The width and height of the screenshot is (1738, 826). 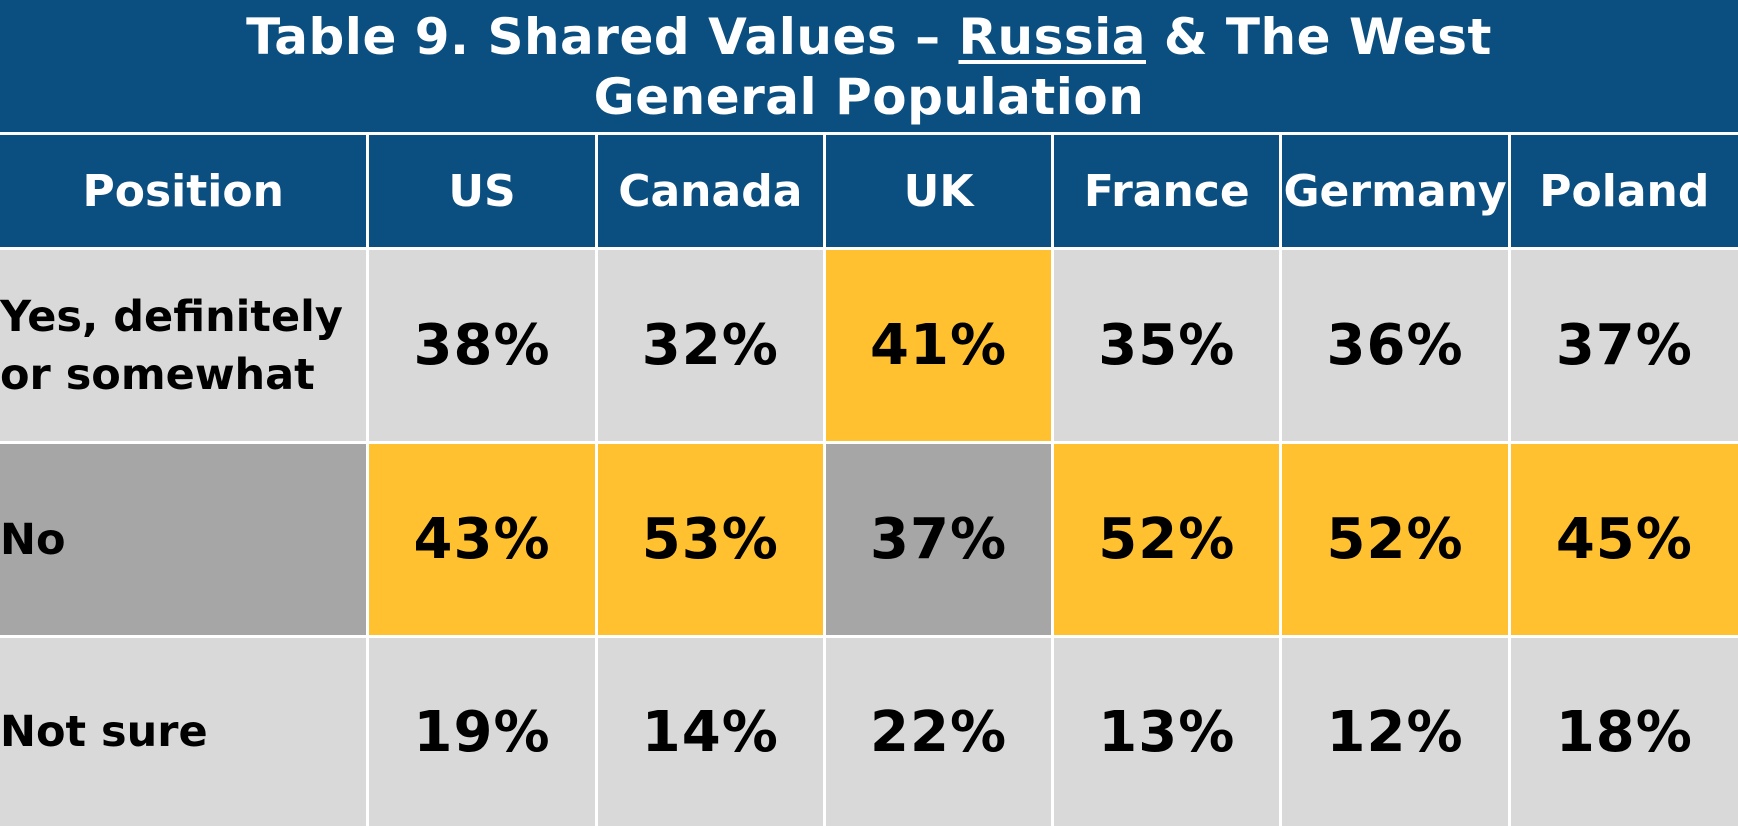 I want to click on column-header-poland: Poland, so click(x=1624, y=192).